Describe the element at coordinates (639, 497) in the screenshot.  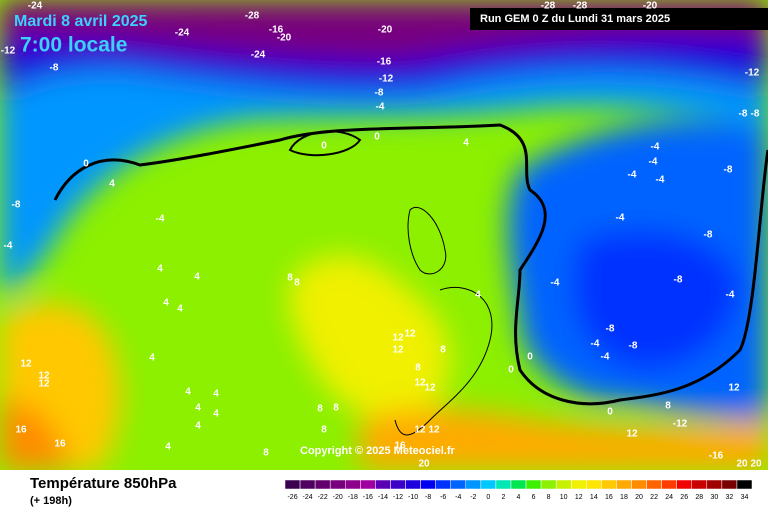
I see `colorbar-label: 20` at that location.